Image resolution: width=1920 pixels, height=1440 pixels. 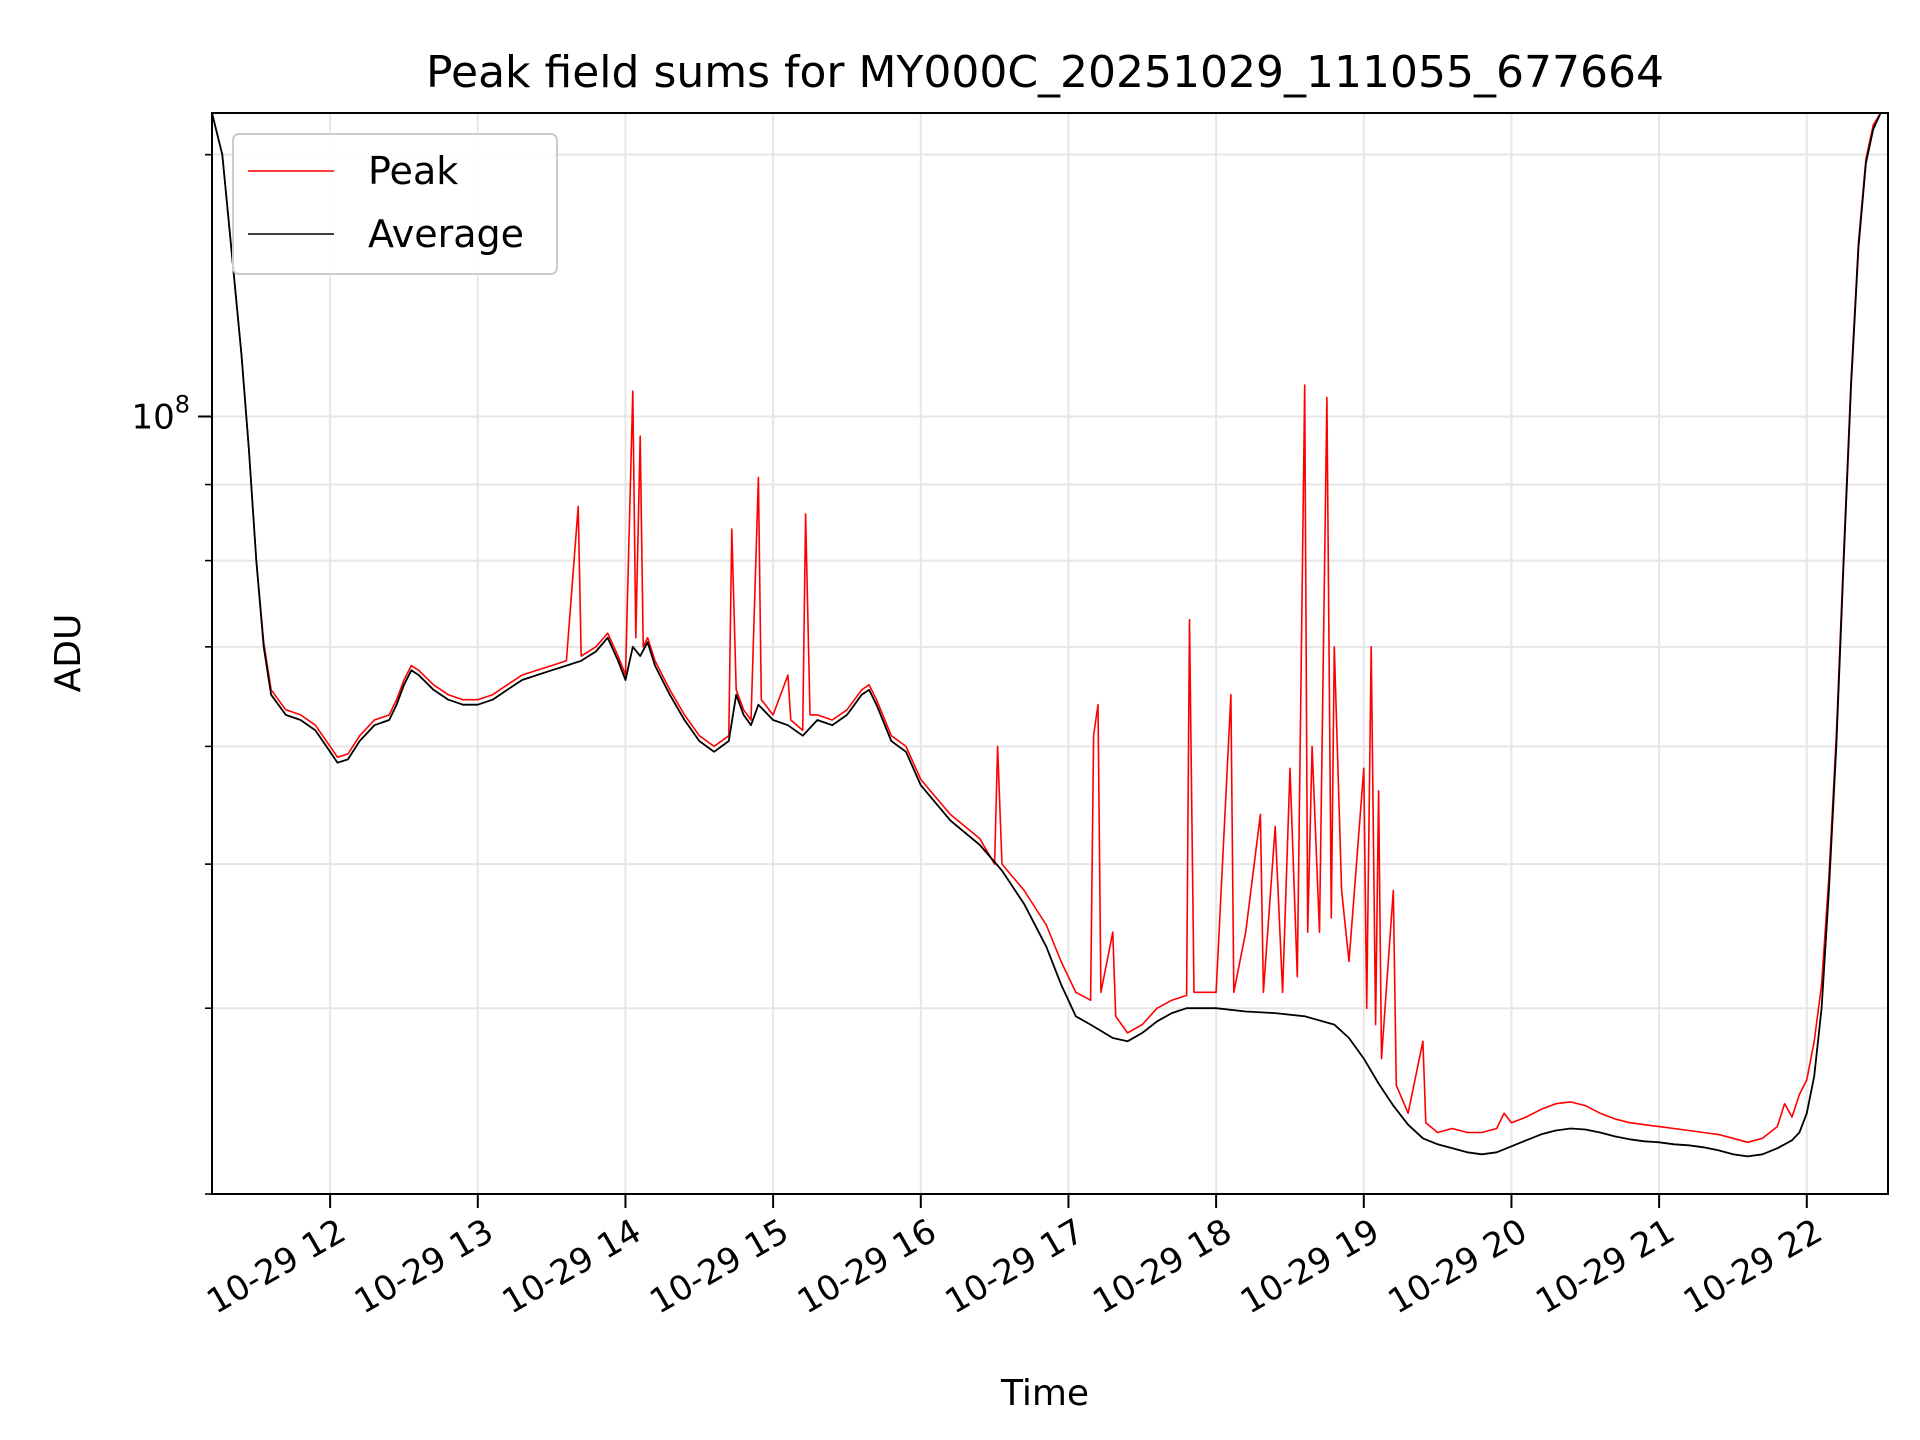 I want to click on legend: Peak Average, so click(x=395, y=204).